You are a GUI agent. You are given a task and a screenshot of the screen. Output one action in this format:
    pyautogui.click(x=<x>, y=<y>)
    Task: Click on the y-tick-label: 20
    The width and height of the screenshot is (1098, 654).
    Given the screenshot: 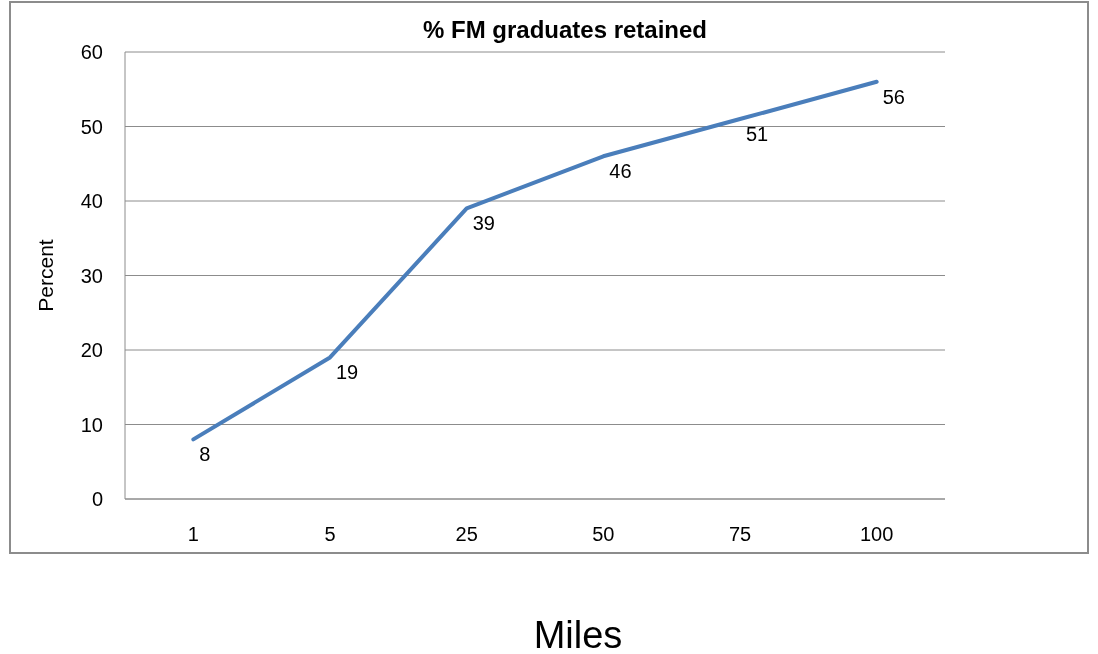 What is the action you would take?
    pyautogui.click(x=91, y=350)
    